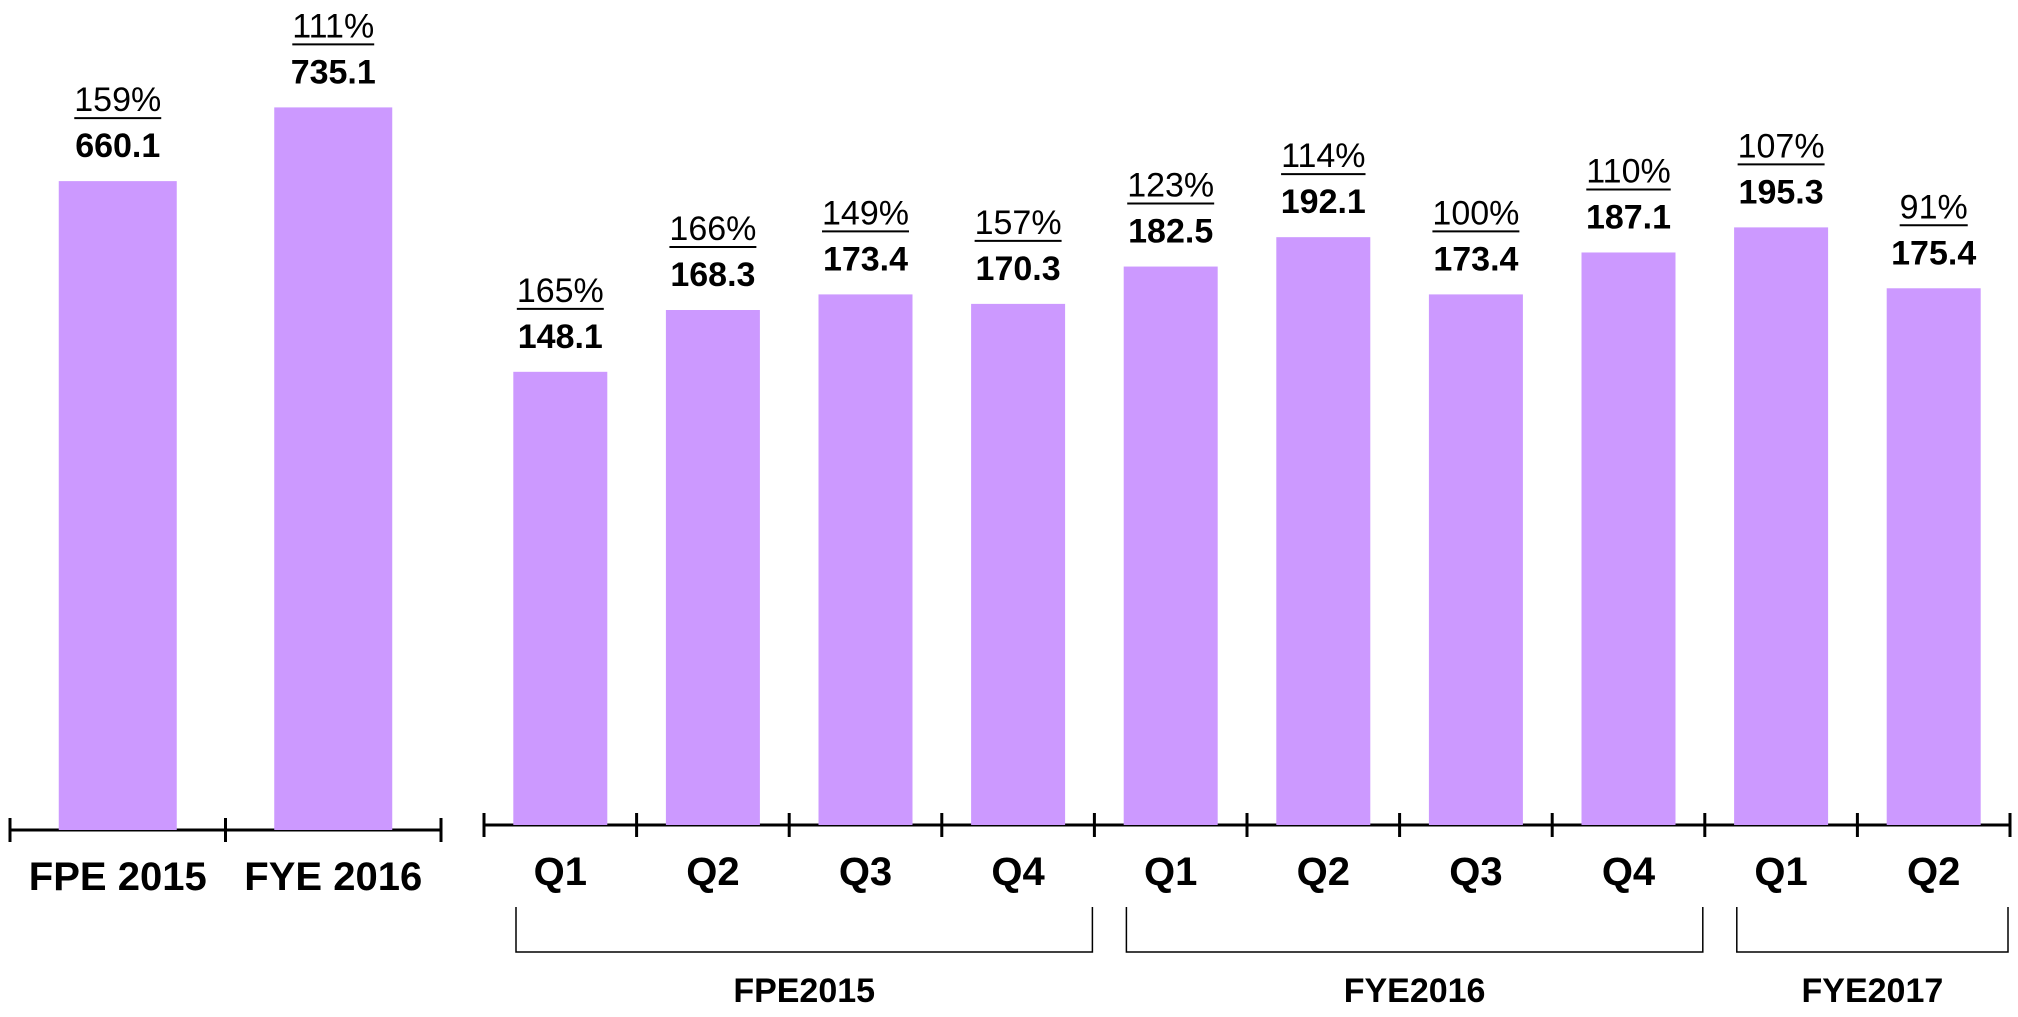 This screenshot has width=2018, height=1017. Describe the element at coordinates (1475, 213) in the screenshot. I see `percent-label: 100%` at that location.